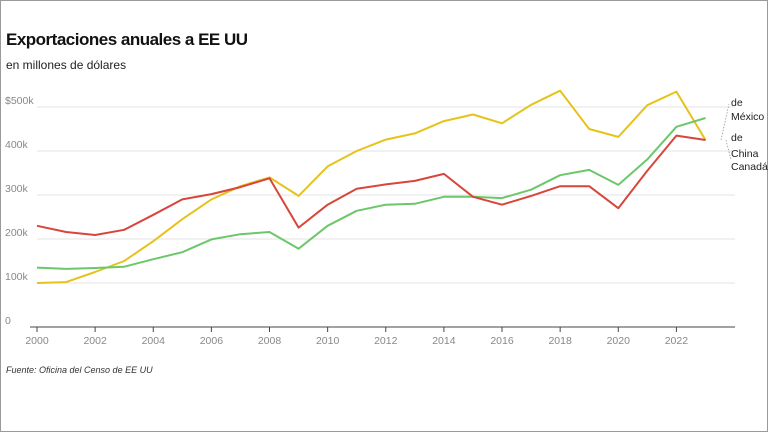 This screenshot has width=768, height=432. I want to click on leader-line-china, so click(728, 150).